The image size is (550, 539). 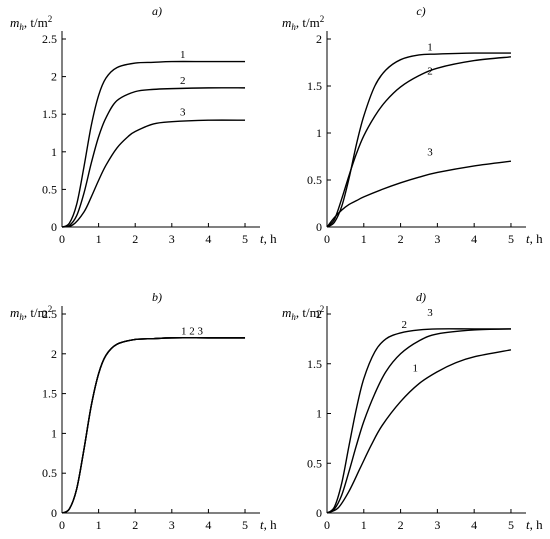 I want to click on panel-2-series-3-label: 3, so click(x=430, y=153).